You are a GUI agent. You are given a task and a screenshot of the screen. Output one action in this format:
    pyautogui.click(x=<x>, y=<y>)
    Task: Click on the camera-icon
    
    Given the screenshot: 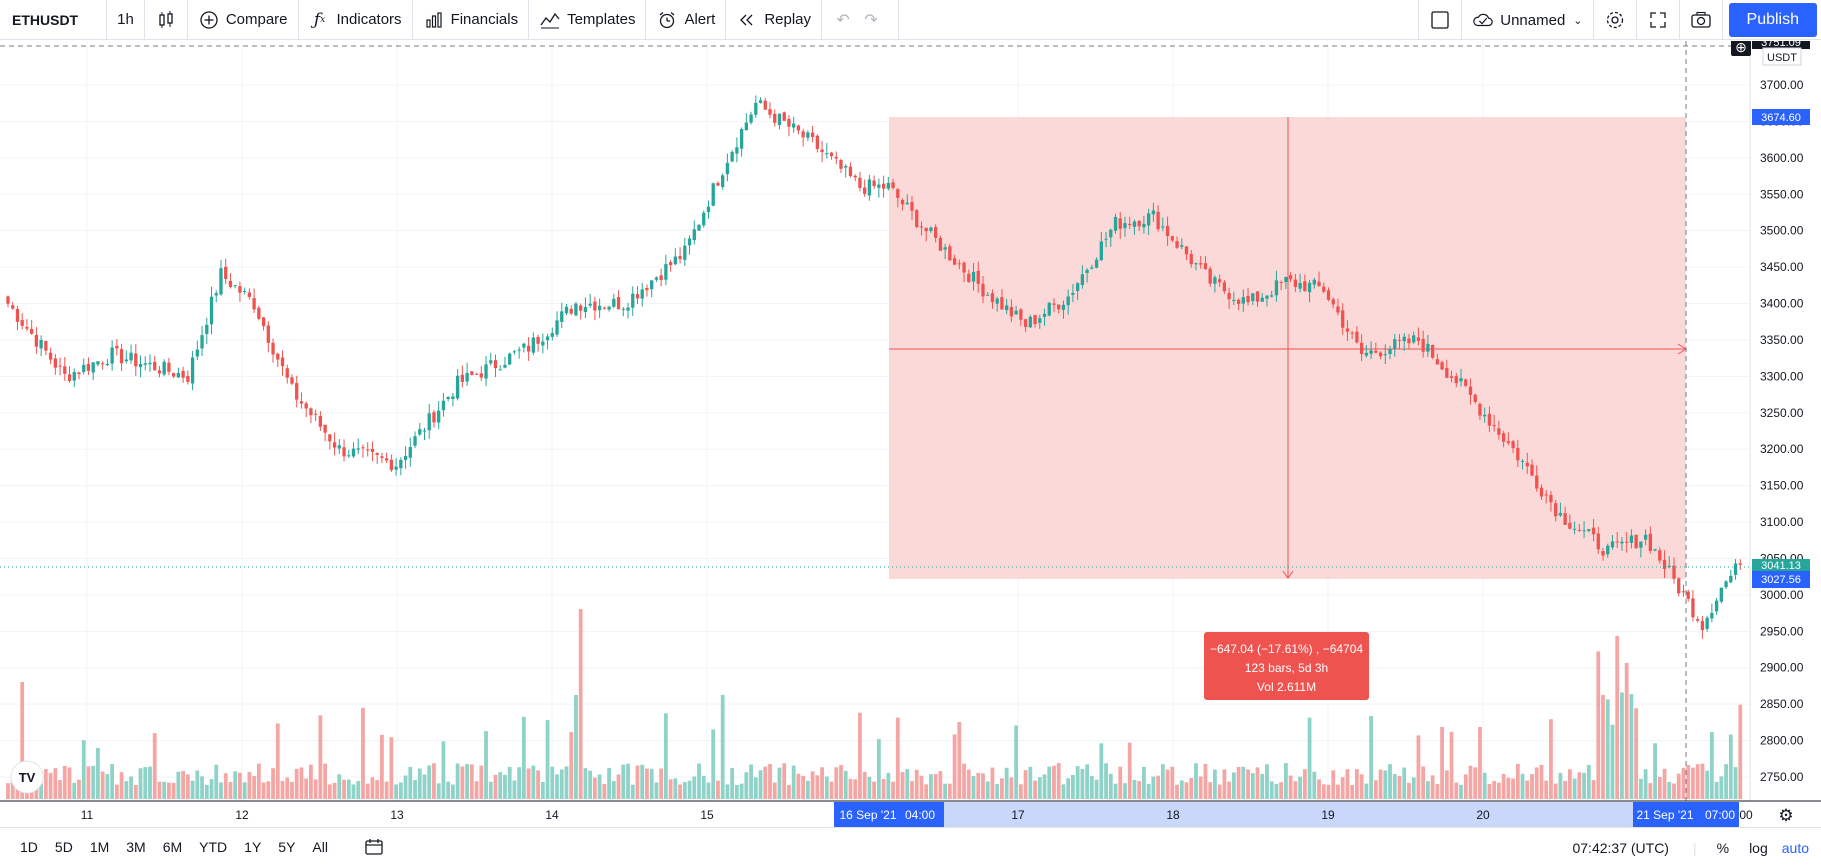 What is the action you would take?
    pyautogui.click(x=1701, y=20)
    